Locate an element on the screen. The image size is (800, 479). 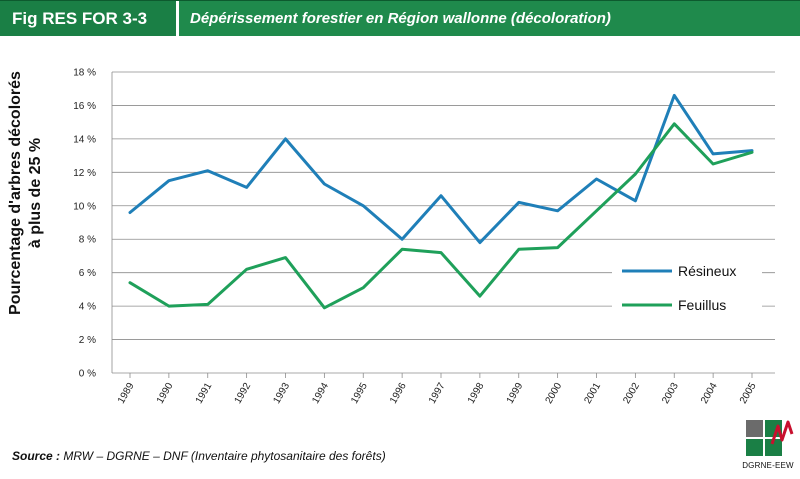
y-tick-label: 6 % is located at coordinates (87, 273).